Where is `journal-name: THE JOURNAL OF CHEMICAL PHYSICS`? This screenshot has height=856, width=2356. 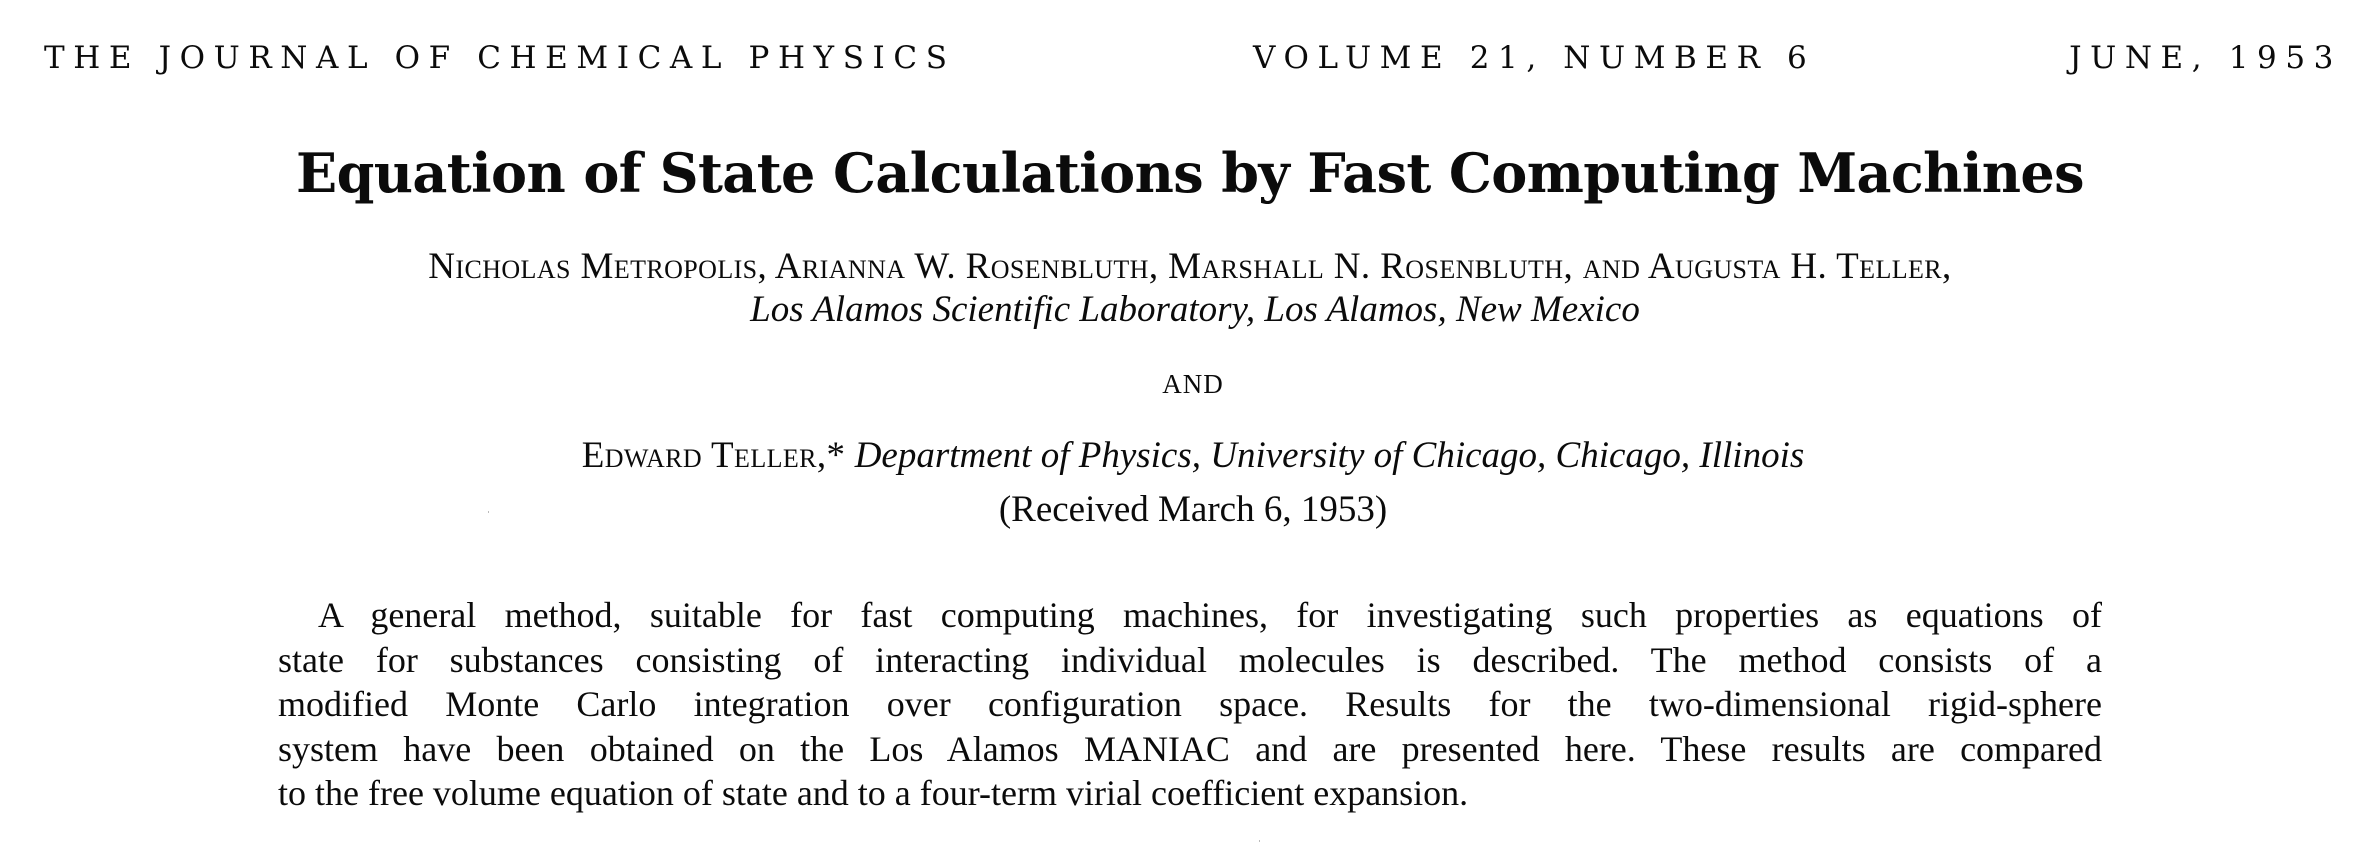 journal-name: THE JOURNAL OF CHEMICAL PHYSICS is located at coordinates (500, 58).